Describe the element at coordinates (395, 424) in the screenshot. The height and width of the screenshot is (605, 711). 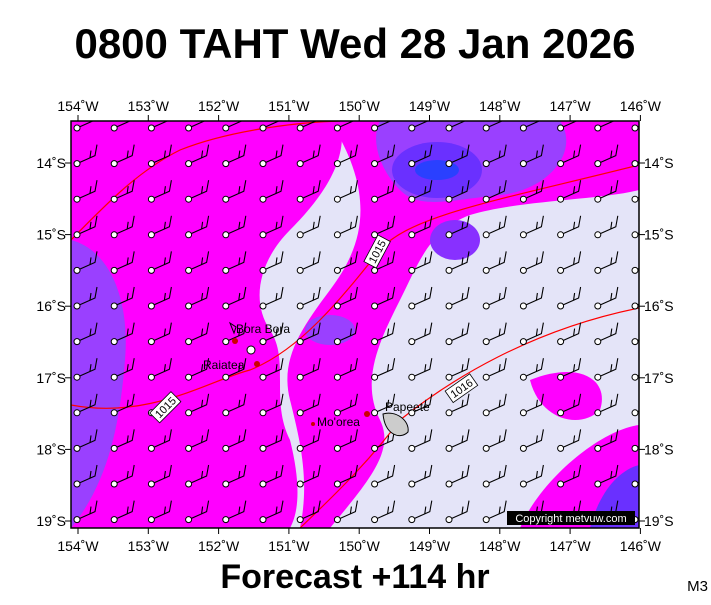
I see `island` at that location.